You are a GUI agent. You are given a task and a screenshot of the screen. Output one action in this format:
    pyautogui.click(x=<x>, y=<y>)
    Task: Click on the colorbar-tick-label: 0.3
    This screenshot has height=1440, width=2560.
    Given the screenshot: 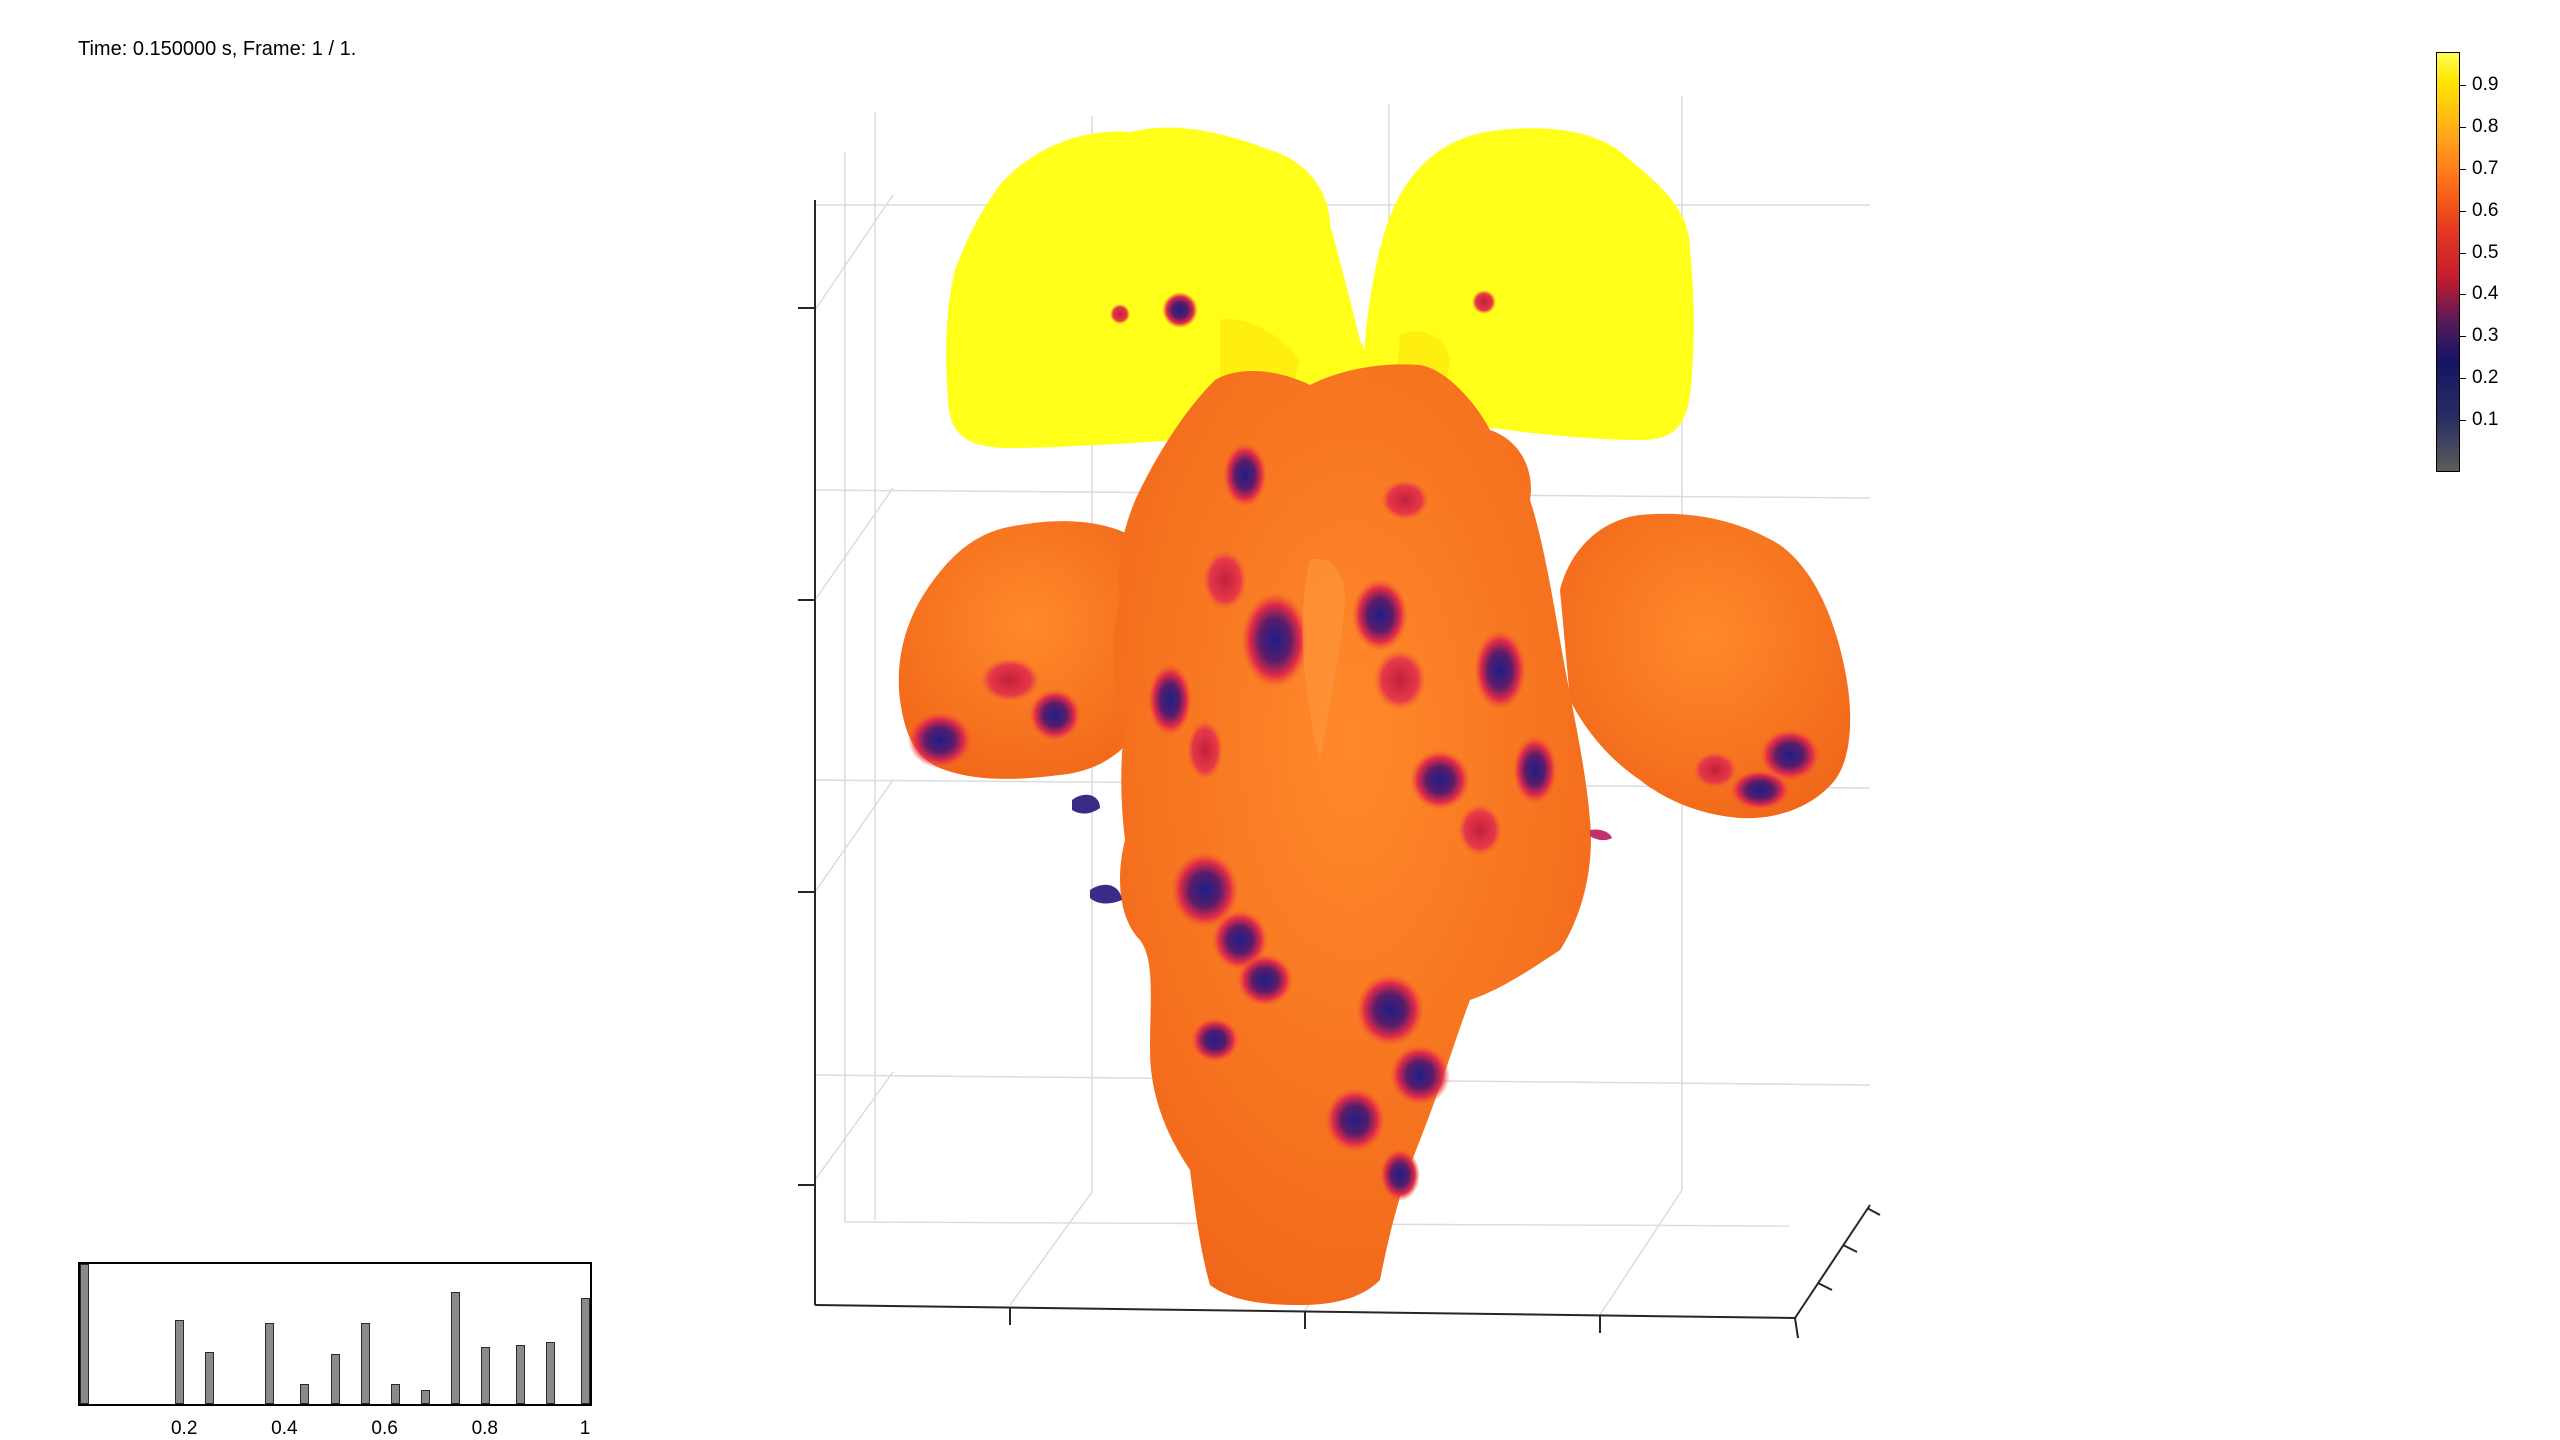 What is the action you would take?
    pyautogui.click(x=2485, y=336)
    